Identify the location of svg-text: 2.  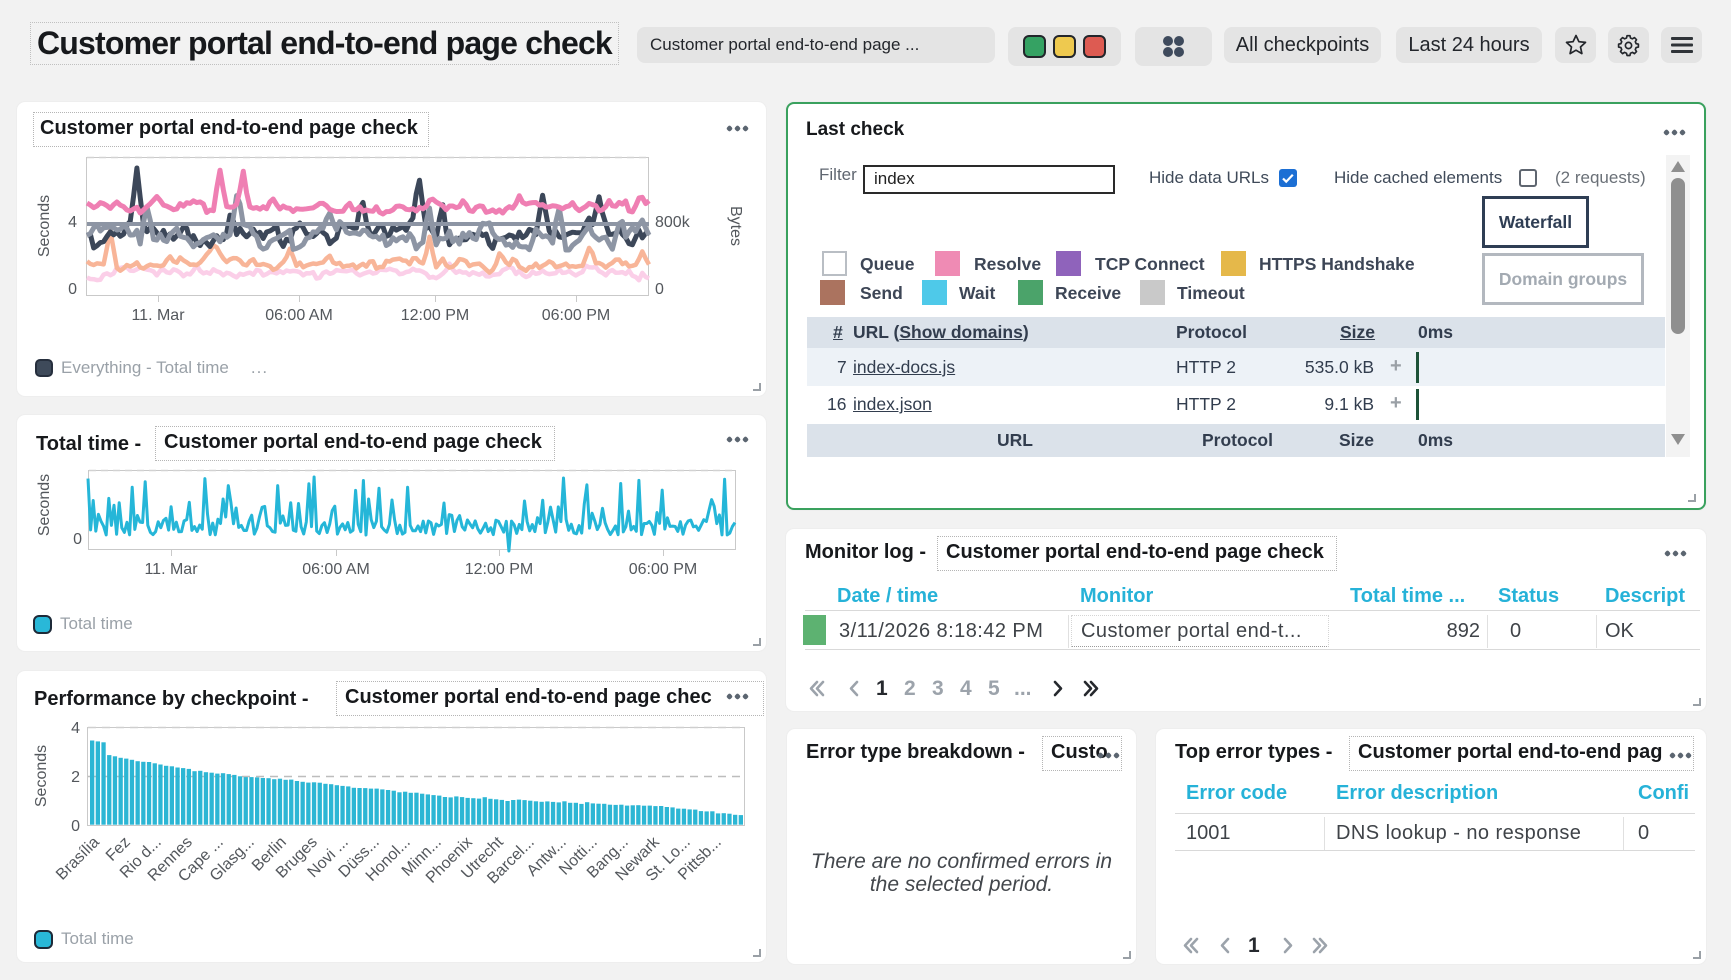
(75, 777).